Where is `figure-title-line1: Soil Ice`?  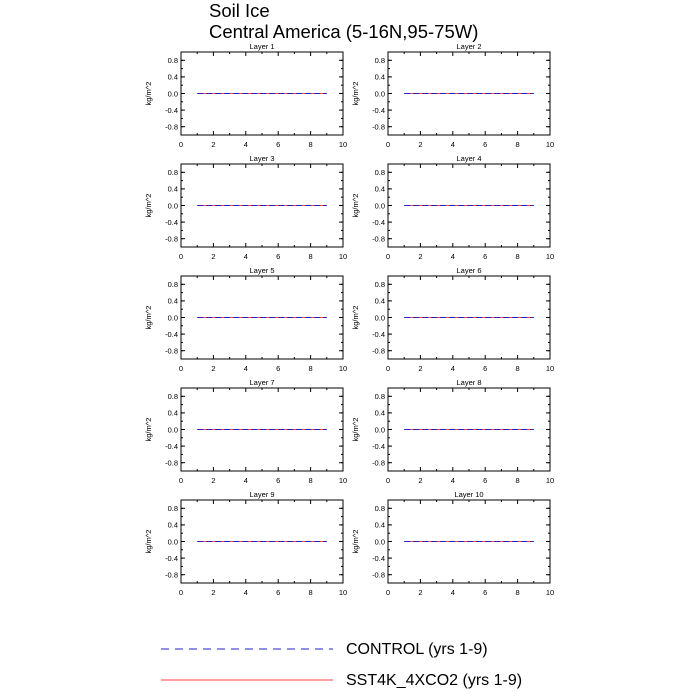 figure-title-line1: Soil Ice is located at coordinates (239, 10).